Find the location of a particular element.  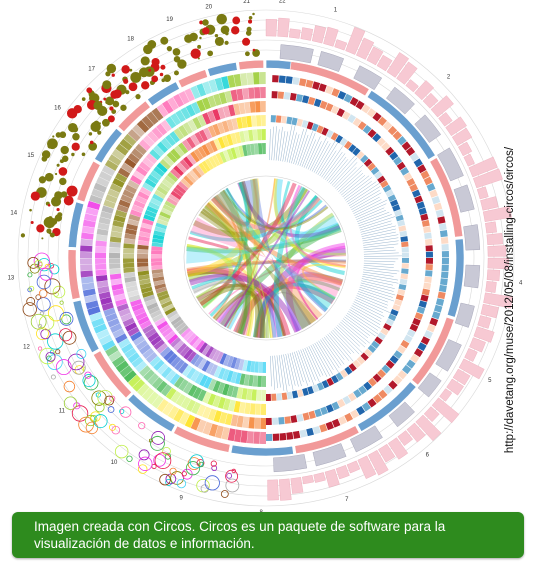

outer-histogram-bar is located at coordinates (461, 377).